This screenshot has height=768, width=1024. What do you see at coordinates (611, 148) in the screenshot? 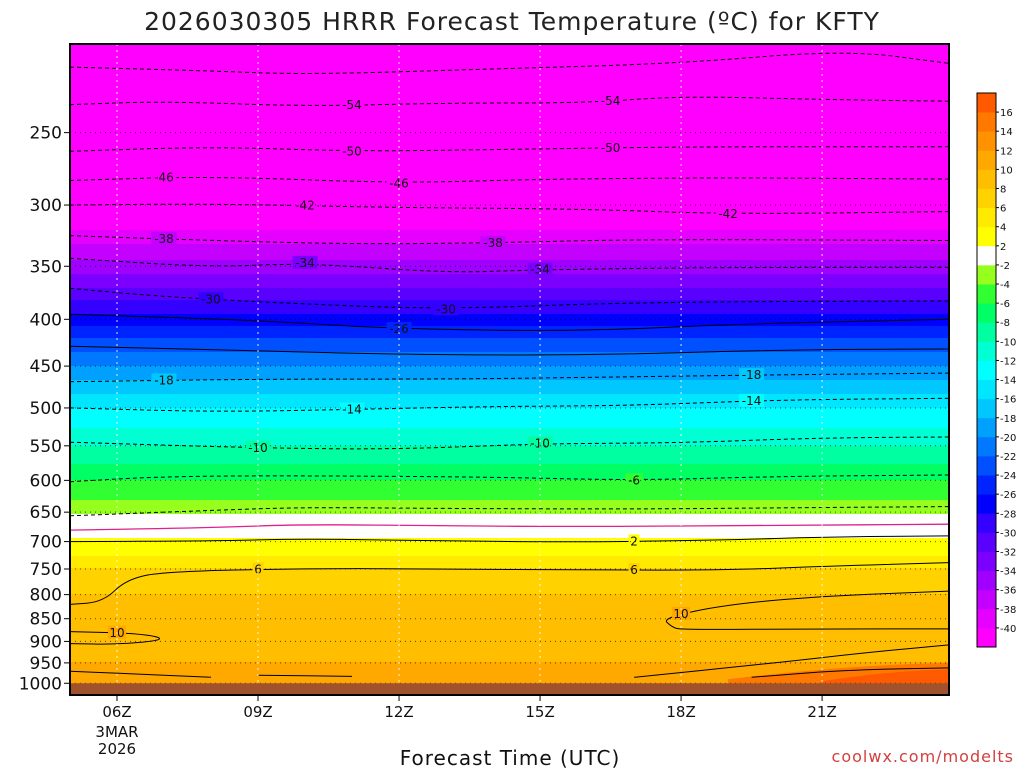
I see `contour-label: -50` at bounding box center [611, 148].